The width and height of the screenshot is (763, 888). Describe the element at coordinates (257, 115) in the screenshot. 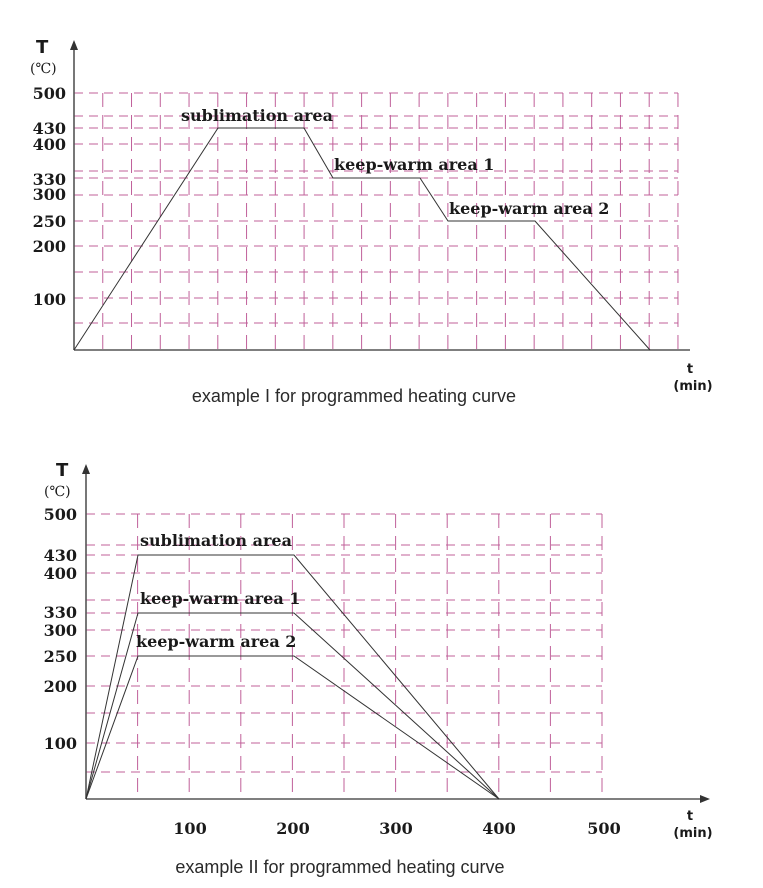

I see `chart-1-label-sublimation: sublimation area` at that location.